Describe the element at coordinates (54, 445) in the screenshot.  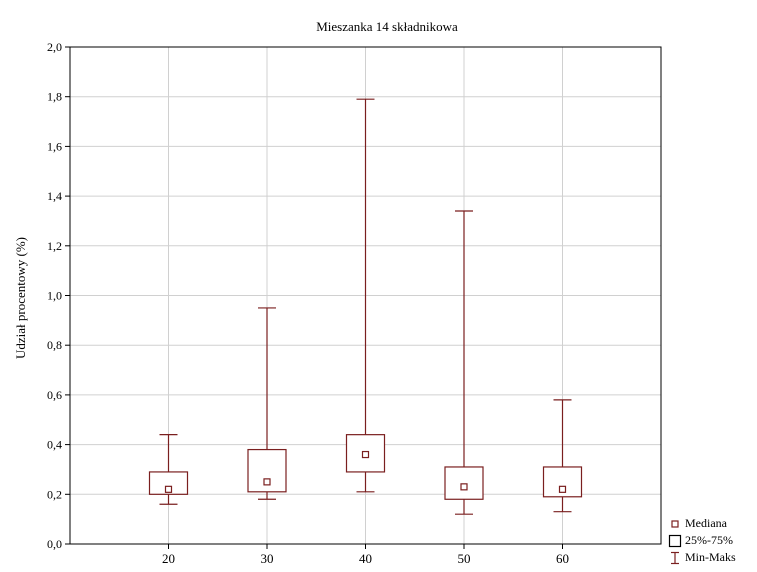
I see `y-tick-label: 0,4` at that location.